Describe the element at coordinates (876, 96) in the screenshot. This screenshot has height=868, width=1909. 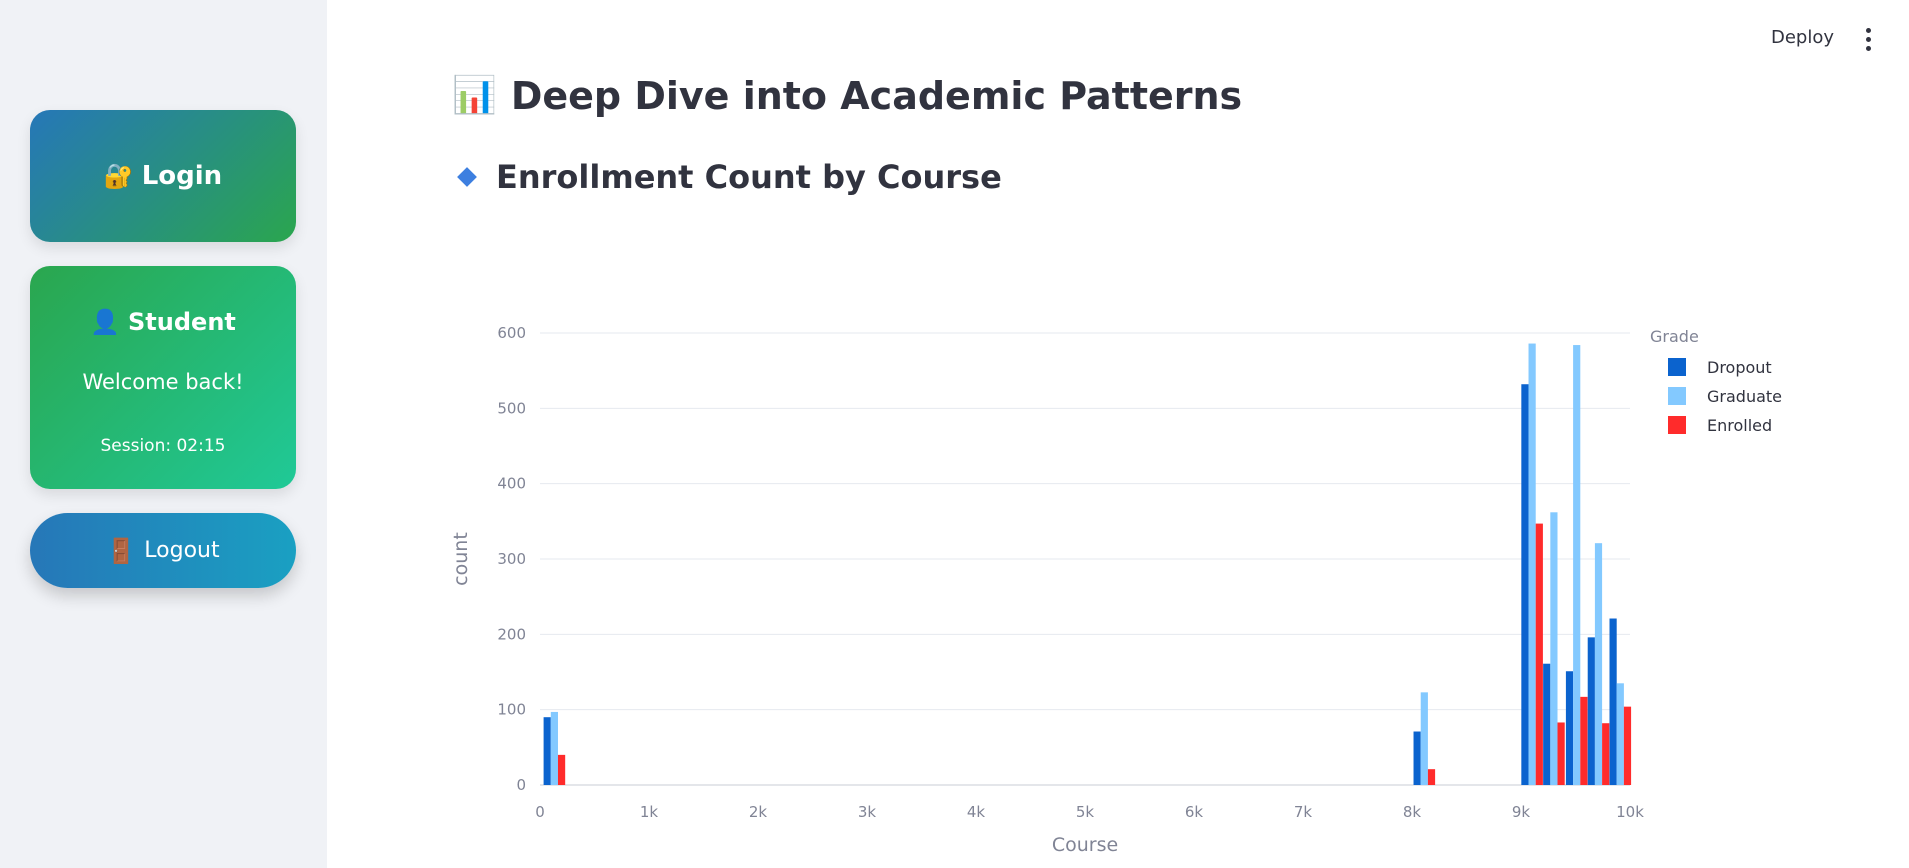
I see `page-title-text: Deep Dive into Academic Patterns` at that location.